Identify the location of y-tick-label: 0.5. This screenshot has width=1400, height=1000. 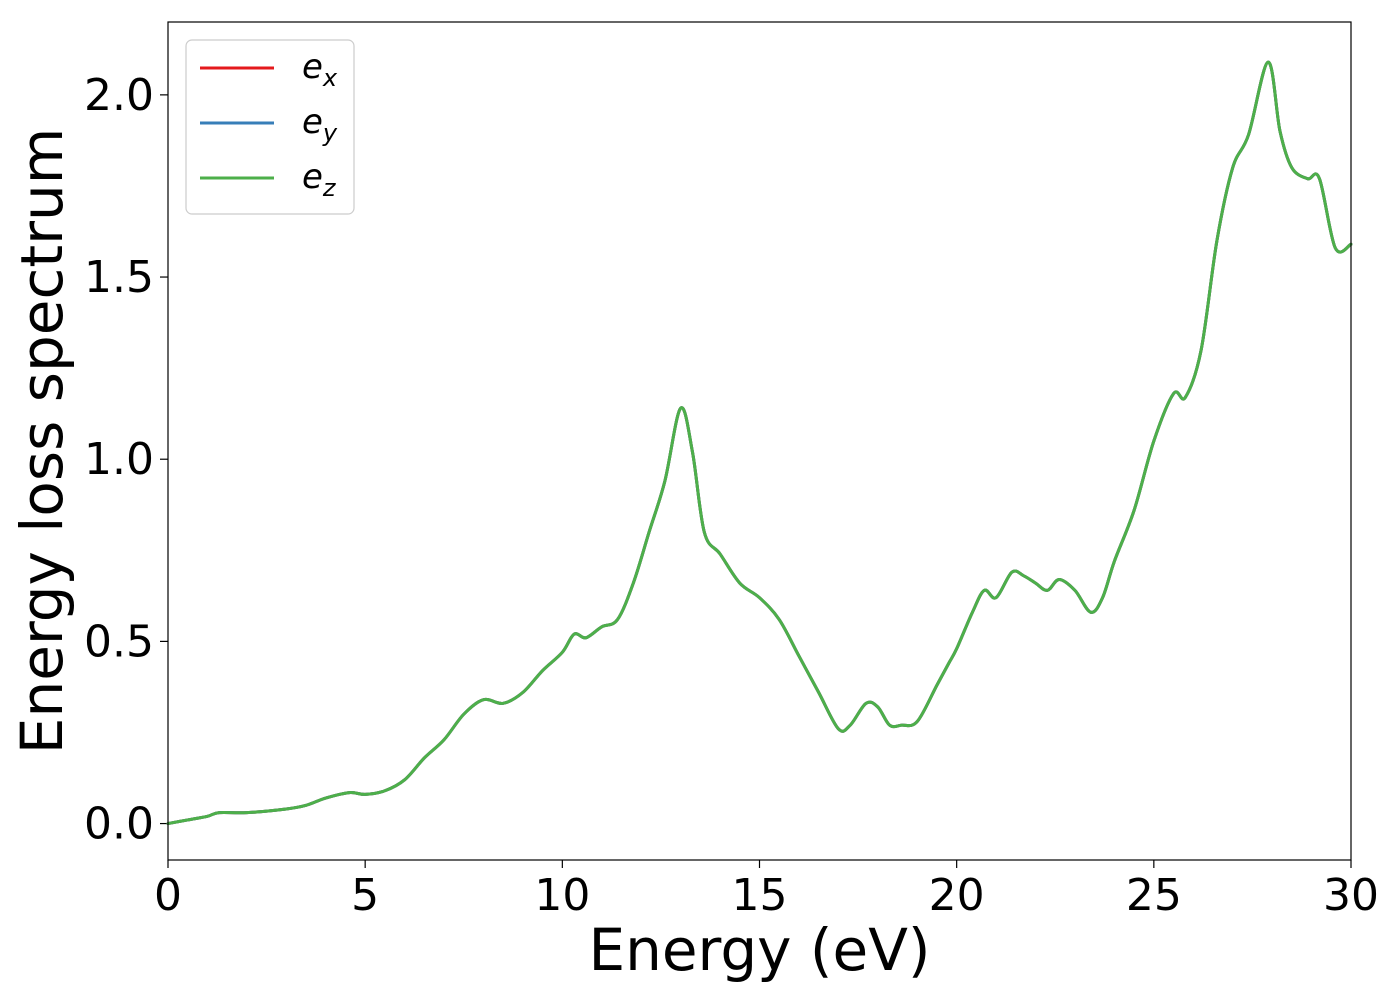
(119, 641).